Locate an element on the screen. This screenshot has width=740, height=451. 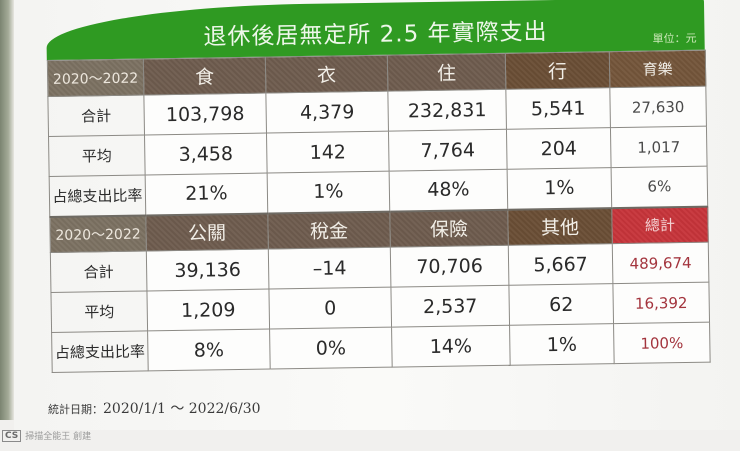
col-header-clothing: 衣 is located at coordinates (326, 74).